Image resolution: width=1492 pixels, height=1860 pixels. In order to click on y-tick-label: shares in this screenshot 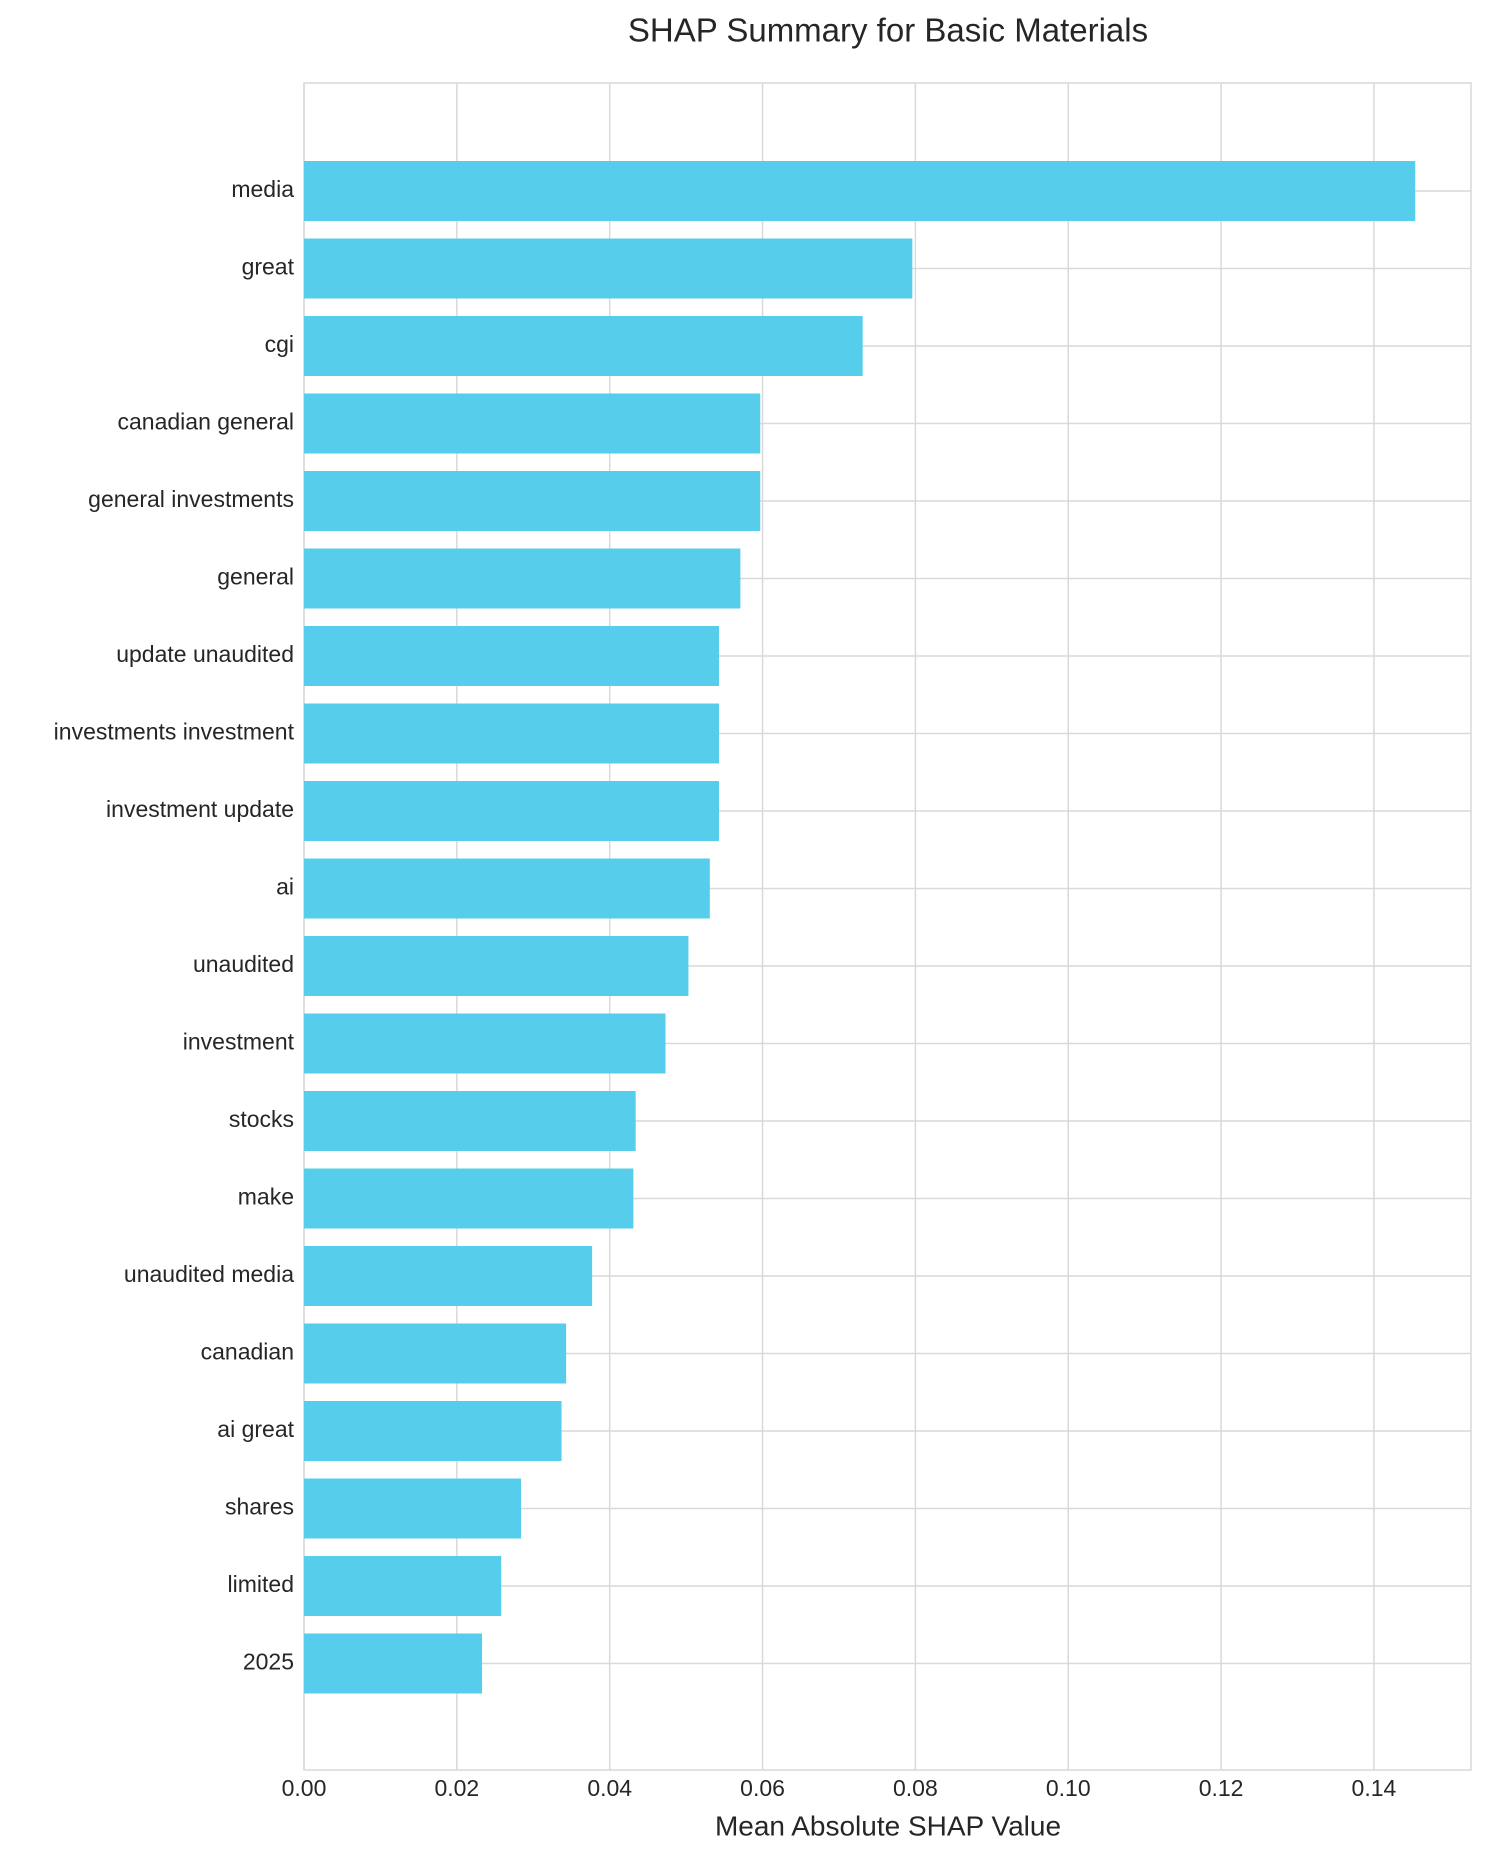, I will do `click(259, 1507)`.